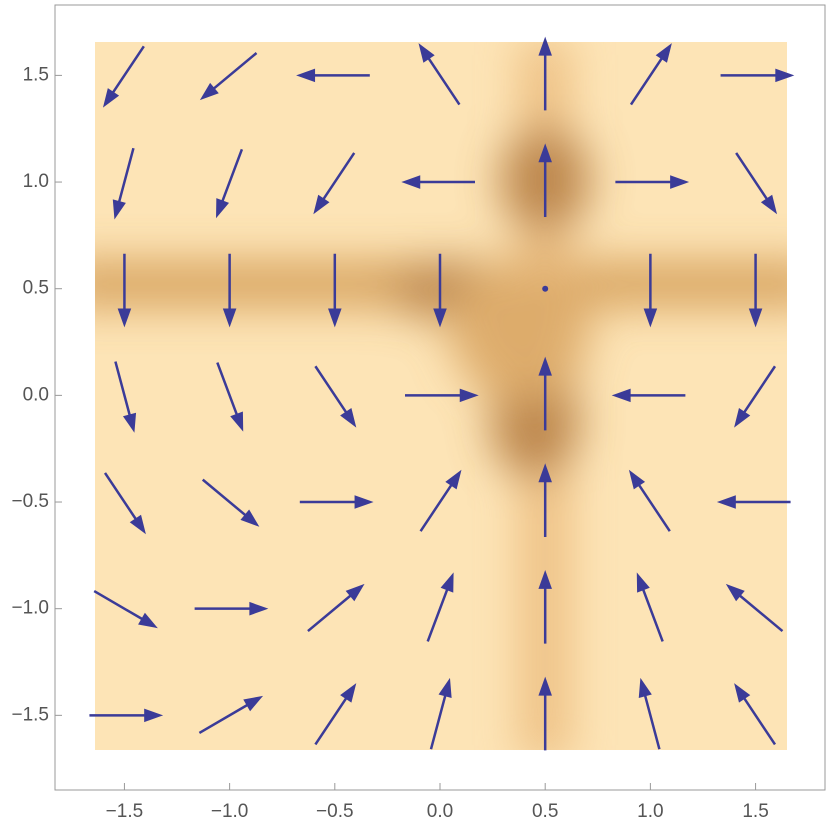 The height and width of the screenshot is (835, 830). What do you see at coordinates (36, 288) in the screenshot?
I see `y-tick-label: 0.5` at bounding box center [36, 288].